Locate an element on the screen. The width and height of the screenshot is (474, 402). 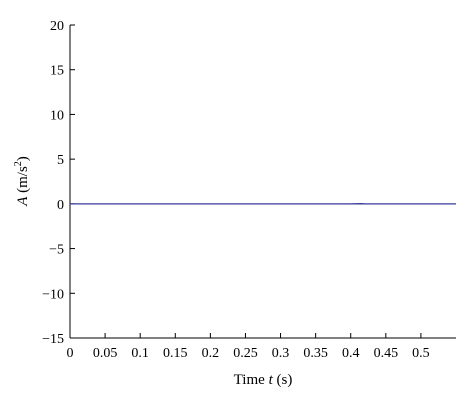
x-tick-label: 0.25 is located at coordinates (245, 353).